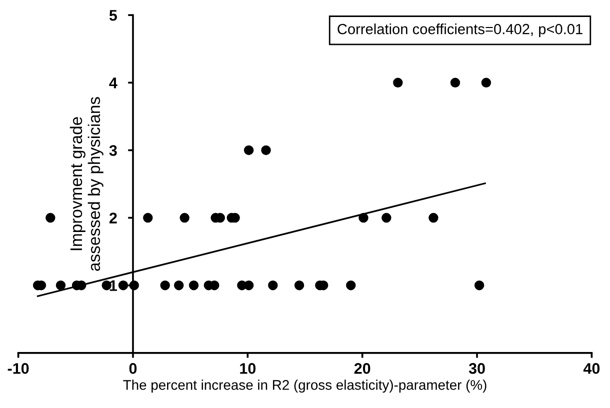 Image resolution: width=610 pixels, height=408 pixels. What do you see at coordinates (248, 368) in the screenshot?
I see `x-tick-label: 10` at bounding box center [248, 368].